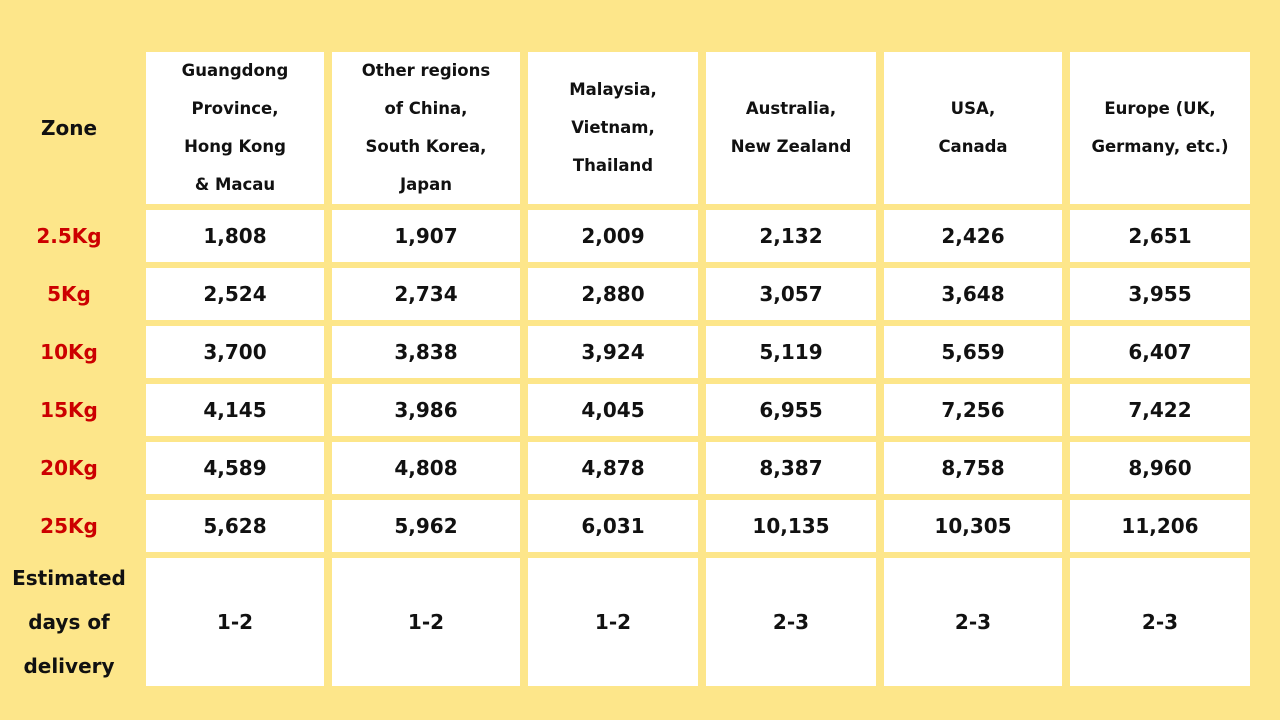 This screenshot has height=720, width=1280. Describe the element at coordinates (973, 352) in the screenshot. I see `table-cell: 5,659` at that location.